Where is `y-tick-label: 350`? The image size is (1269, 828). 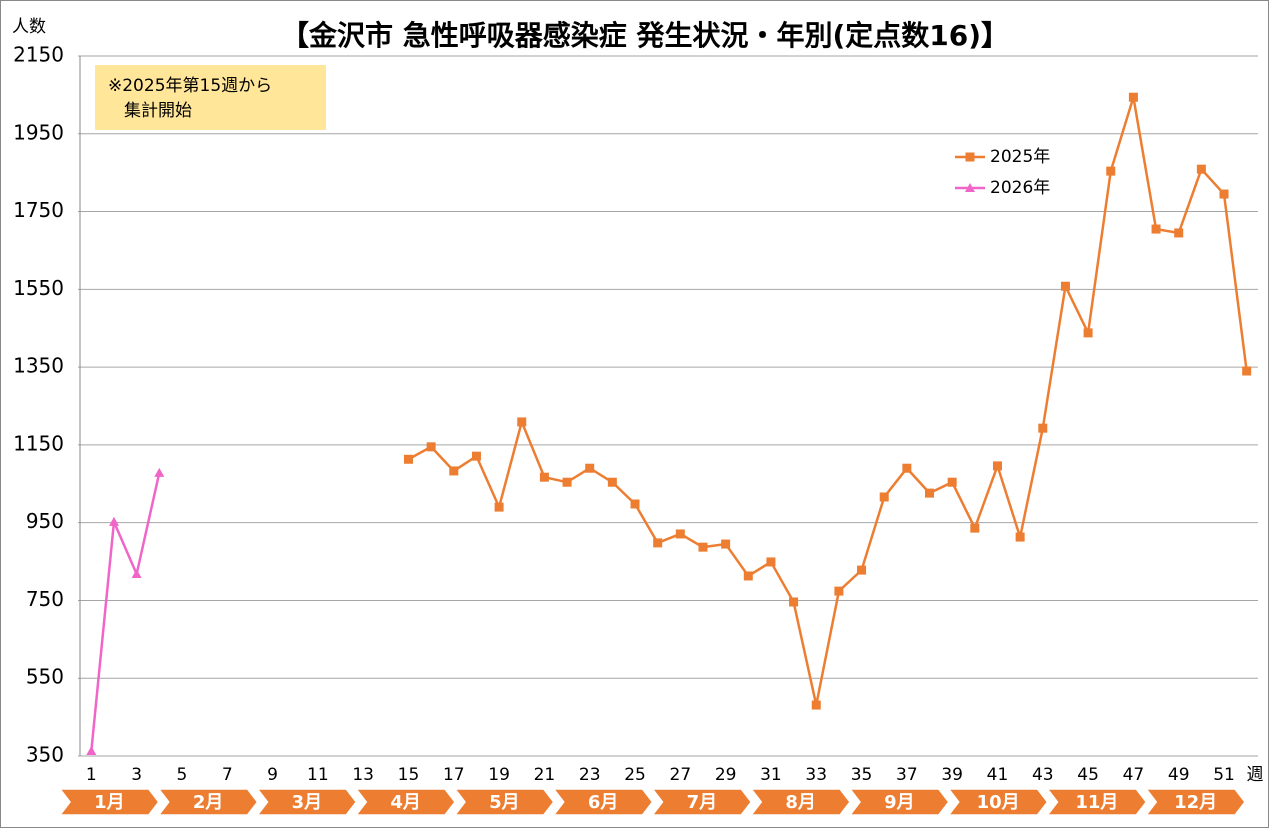 y-tick-label: 350 is located at coordinates (45, 755).